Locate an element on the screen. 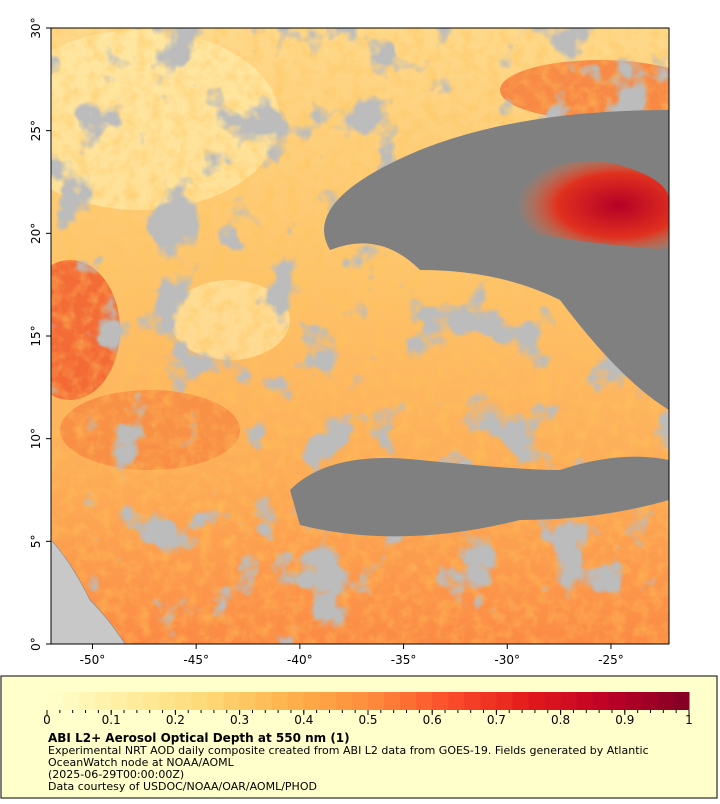  colorbar-tick-label: 0.8 is located at coordinates (560, 720).